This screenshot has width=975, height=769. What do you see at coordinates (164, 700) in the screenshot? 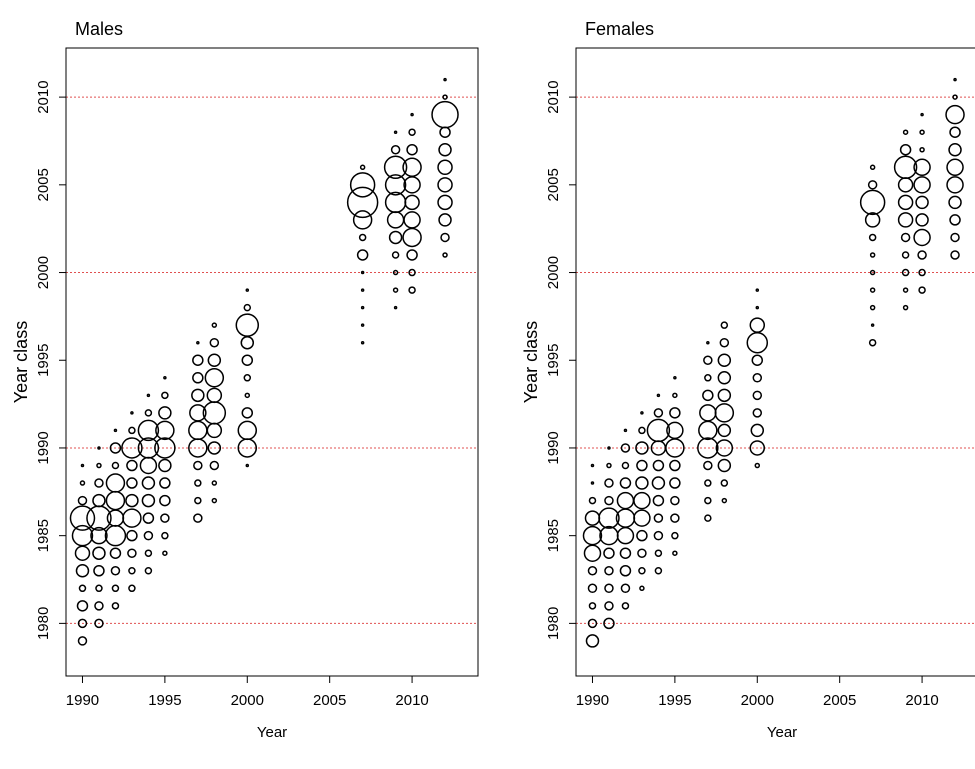
I see `x-tick-label: 1995` at bounding box center [164, 700].